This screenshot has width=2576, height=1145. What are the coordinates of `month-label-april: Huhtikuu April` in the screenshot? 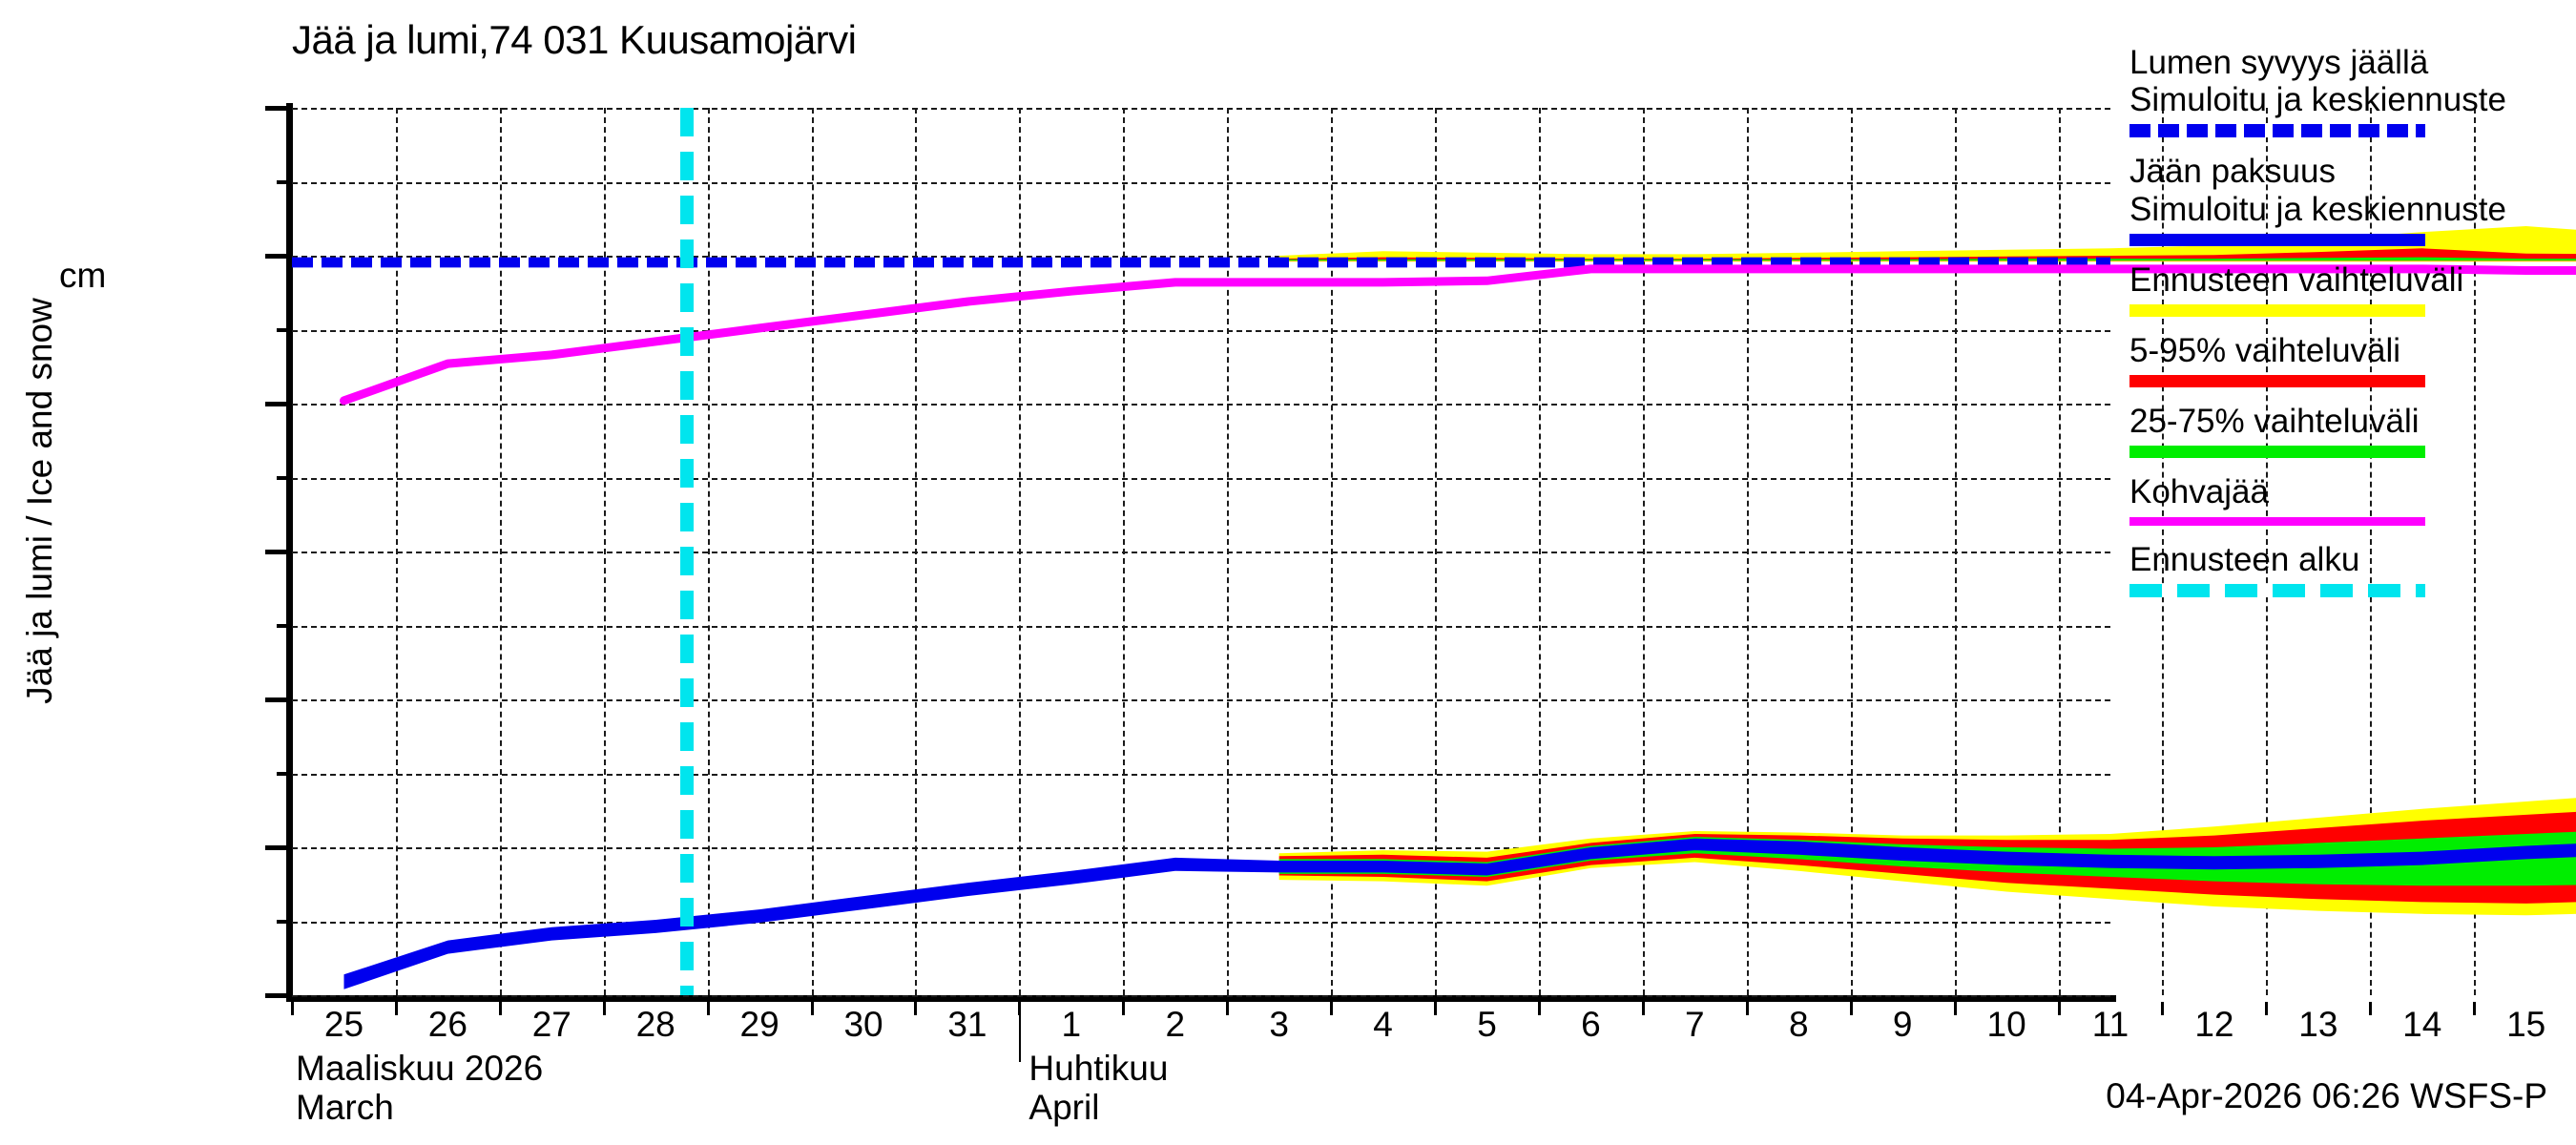 It's located at (1098, 1088).